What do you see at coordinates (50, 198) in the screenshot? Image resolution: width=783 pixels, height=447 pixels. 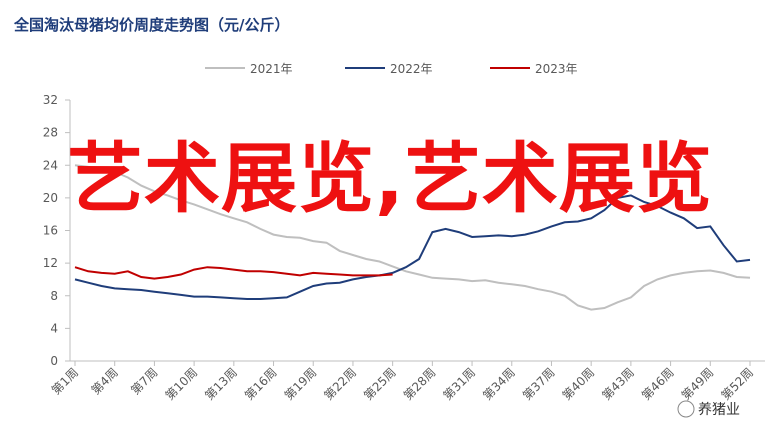 I see `y-tick-label: 20` at bounding box center [50, 198].